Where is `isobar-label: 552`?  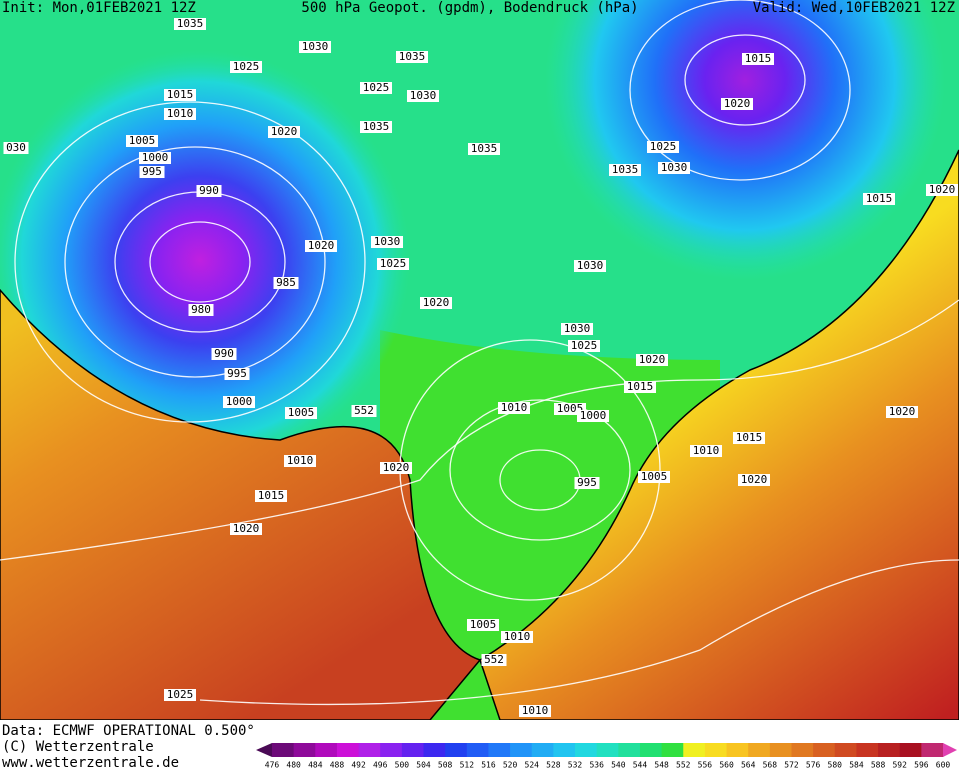 isobar-label: 552 is located at coordinates (494, 659).